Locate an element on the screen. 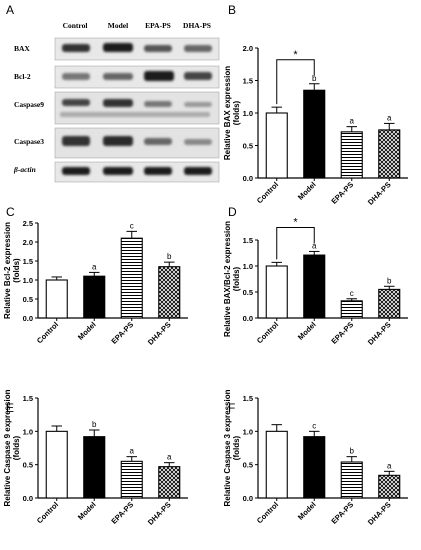 The width and height of the screenshot is (421, 550). blot-column-epa-ps: EPA-PS is located at coordinates (158, 25).